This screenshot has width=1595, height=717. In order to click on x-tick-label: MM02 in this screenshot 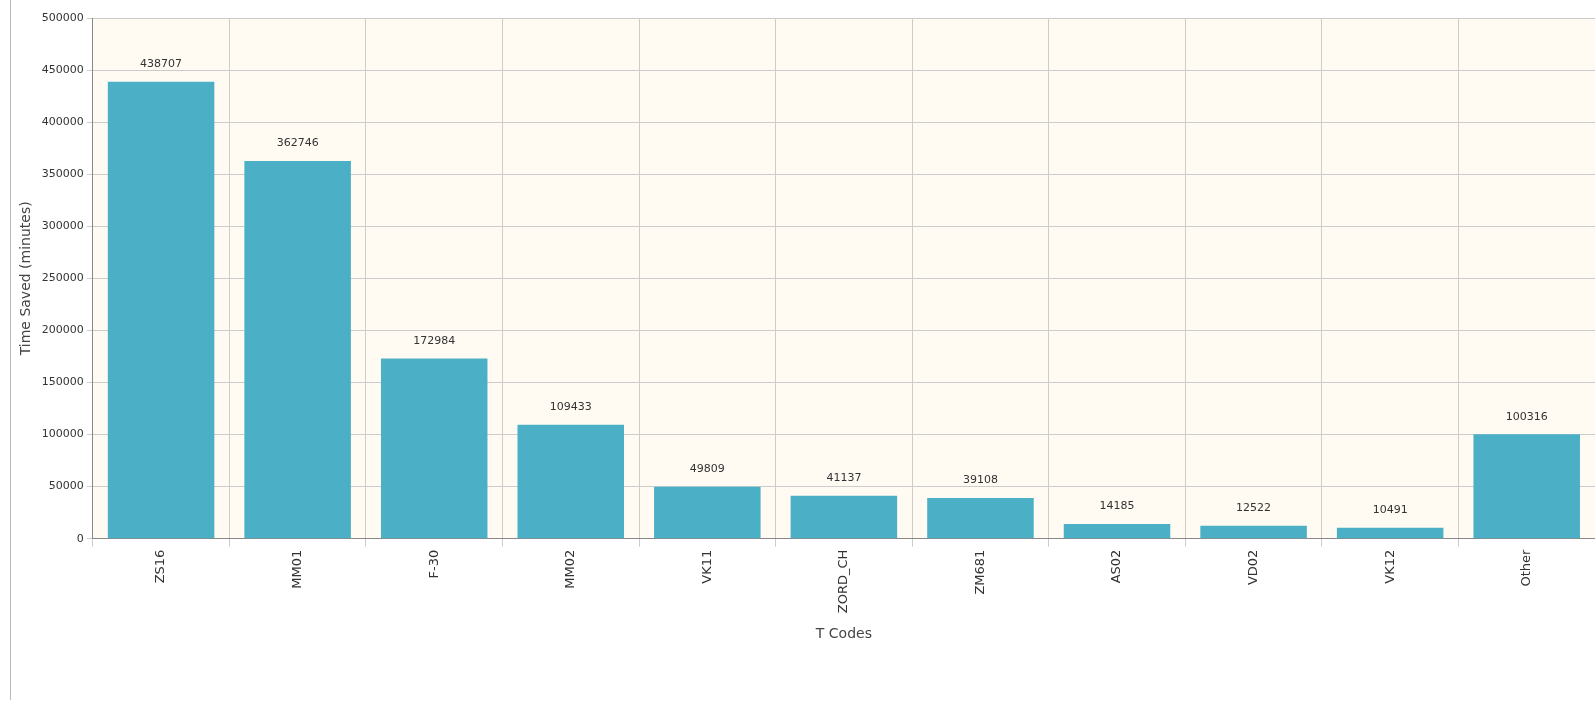, I will do `click(570, 569)`.